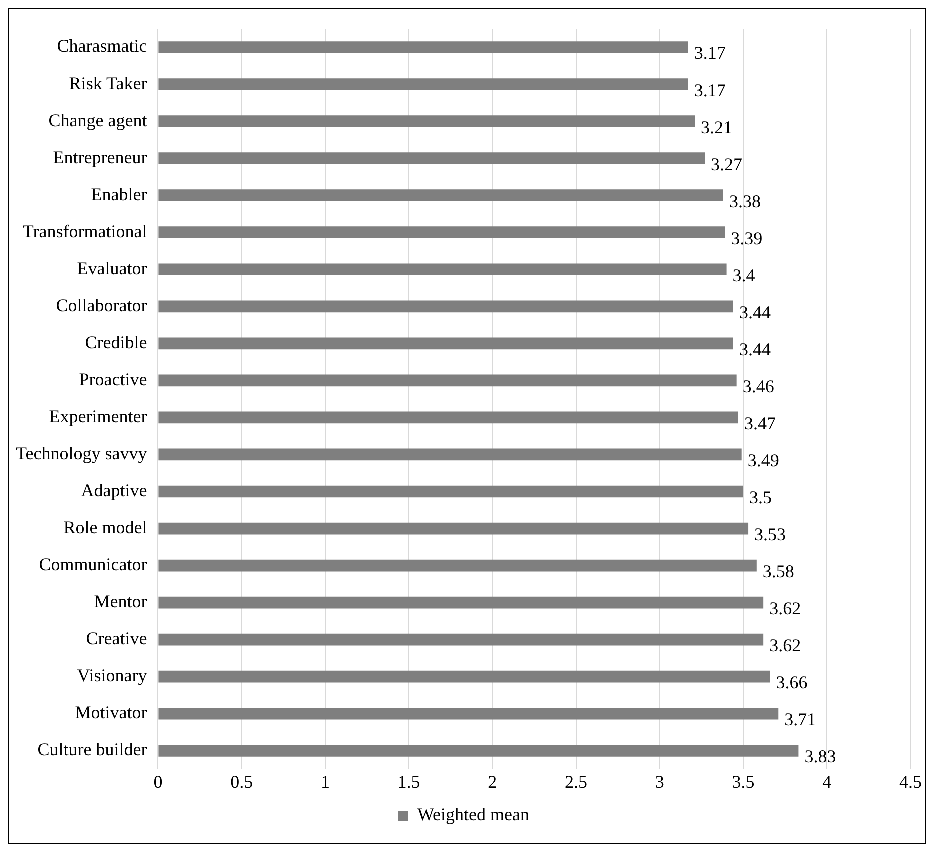  What do you see at coordinates (792, 682) in the screenshot?
I see `data-label: 3.66` at bounding box center [792, 682].